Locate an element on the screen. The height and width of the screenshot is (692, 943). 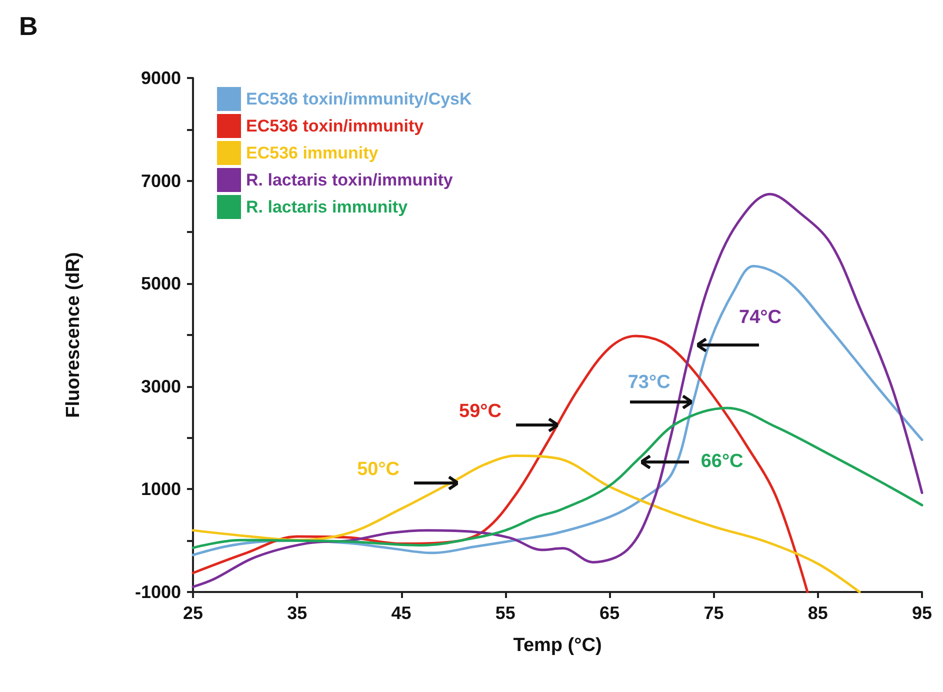
annotation: 66°C is located at coordinates (722, 461).